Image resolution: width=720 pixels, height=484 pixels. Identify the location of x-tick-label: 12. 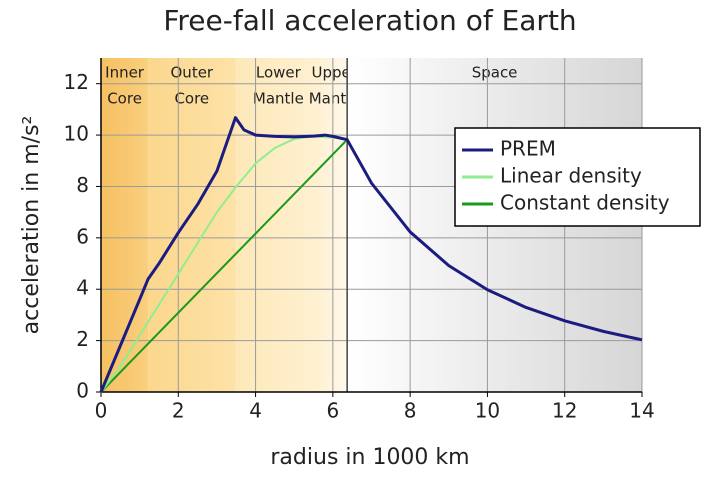
(564, 411).